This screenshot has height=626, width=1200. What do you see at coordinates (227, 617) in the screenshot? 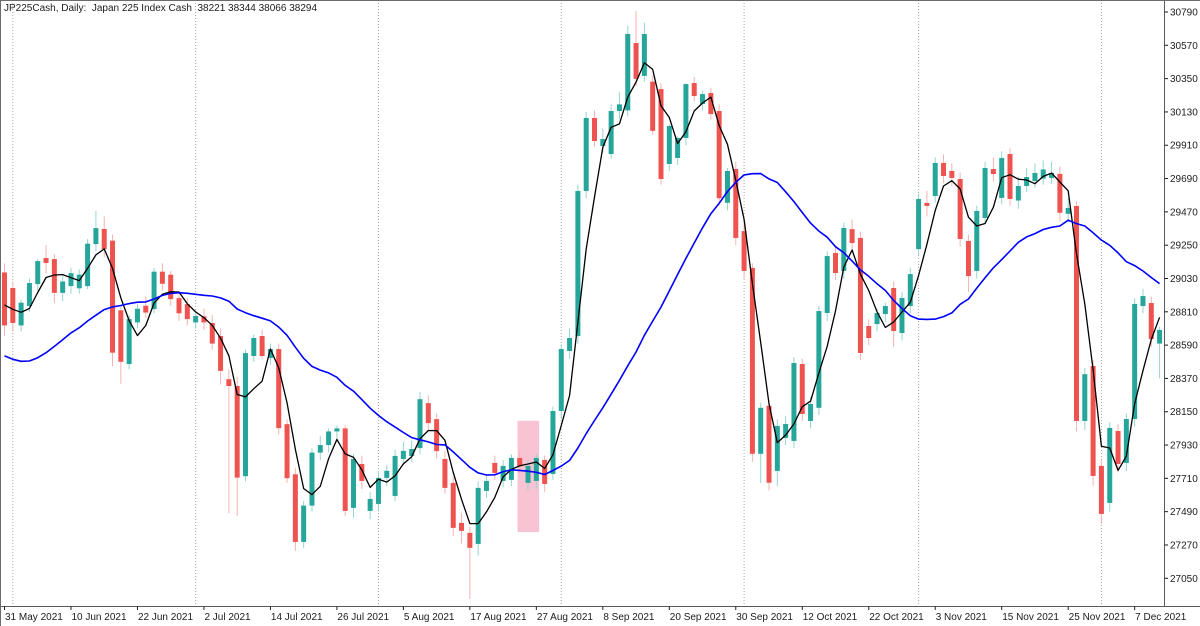
I see `date-tick-label: 2 Jul 2021` at bounding box center [227, 617].